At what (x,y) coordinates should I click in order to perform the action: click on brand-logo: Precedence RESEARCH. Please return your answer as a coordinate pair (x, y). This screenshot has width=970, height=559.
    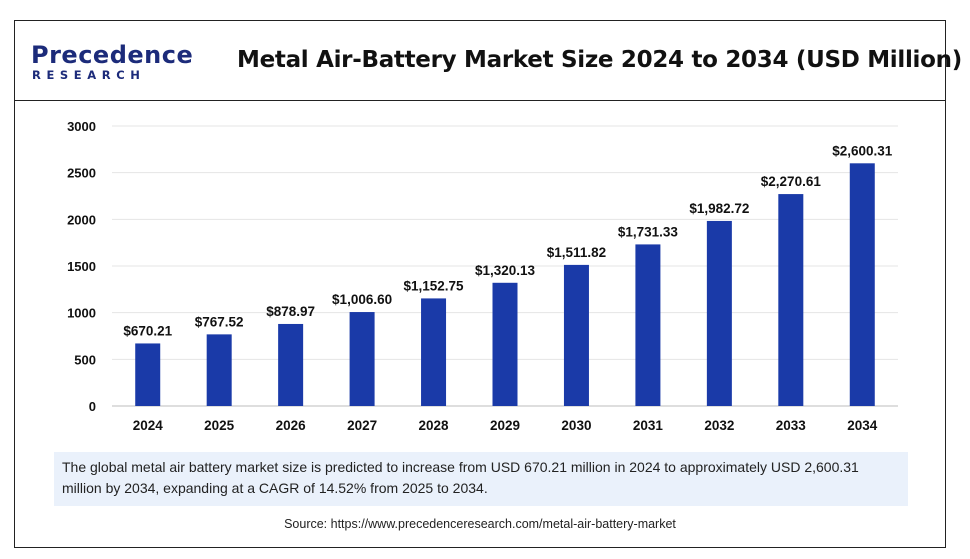
    Looking at the image, I should click on (112, 63).